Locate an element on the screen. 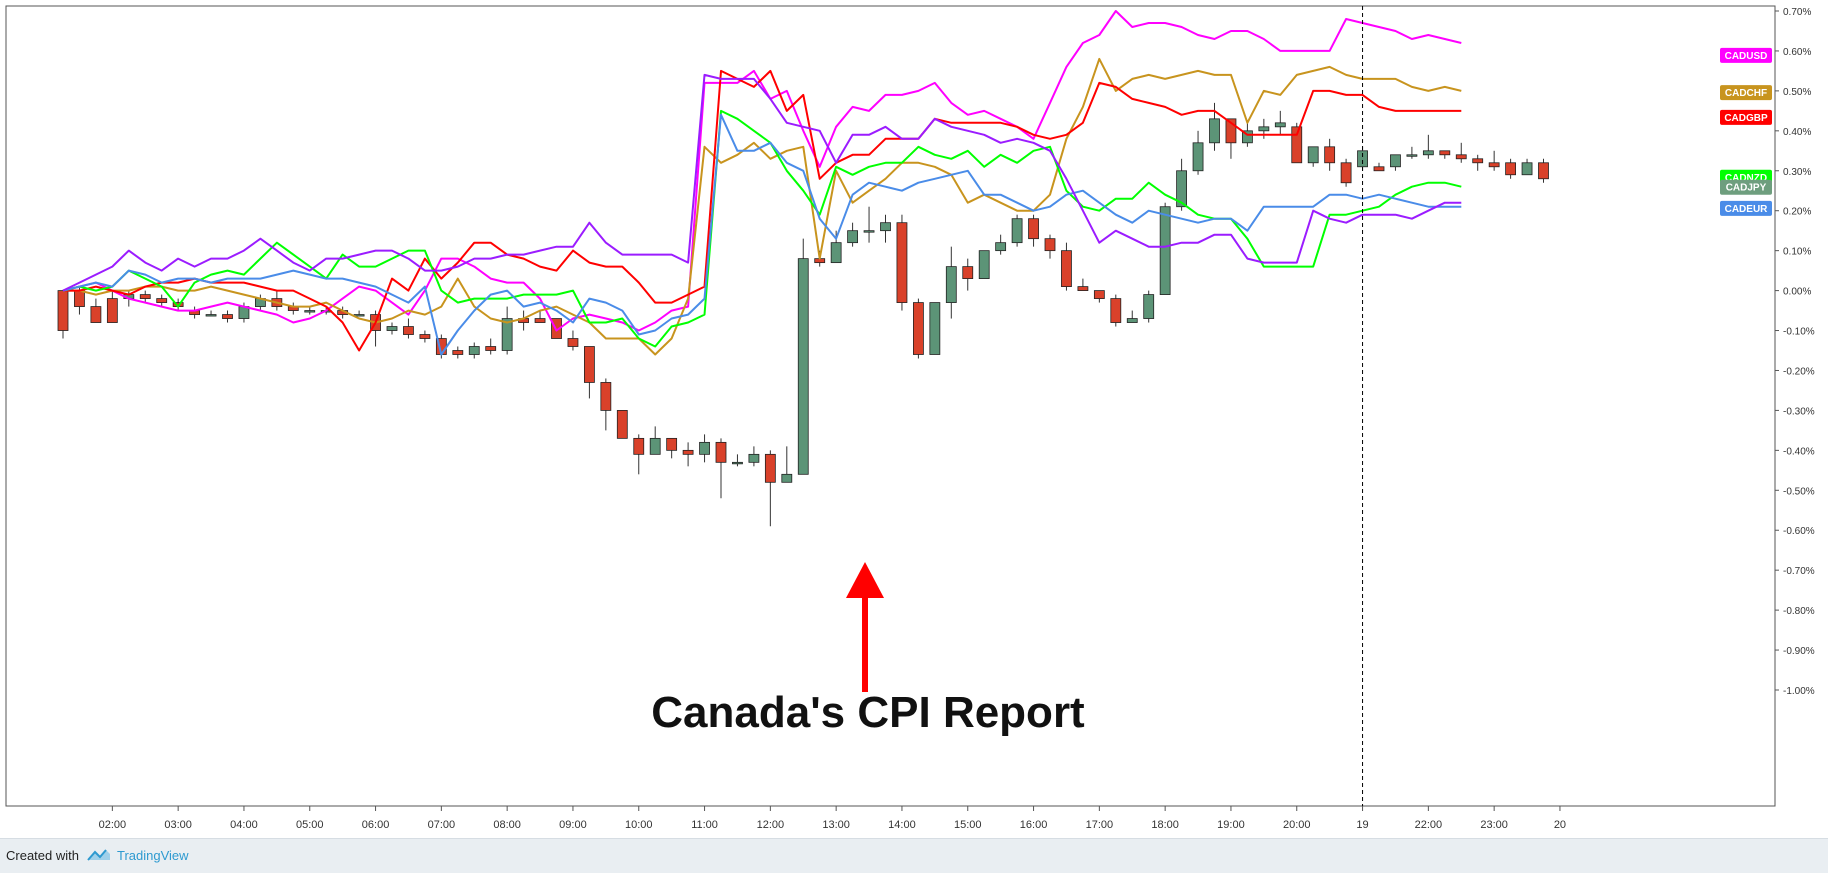 The height and width of the screenshot is (873, 1828). end-label-cadusd: CADUSD is located at coordinates (1746, 55).